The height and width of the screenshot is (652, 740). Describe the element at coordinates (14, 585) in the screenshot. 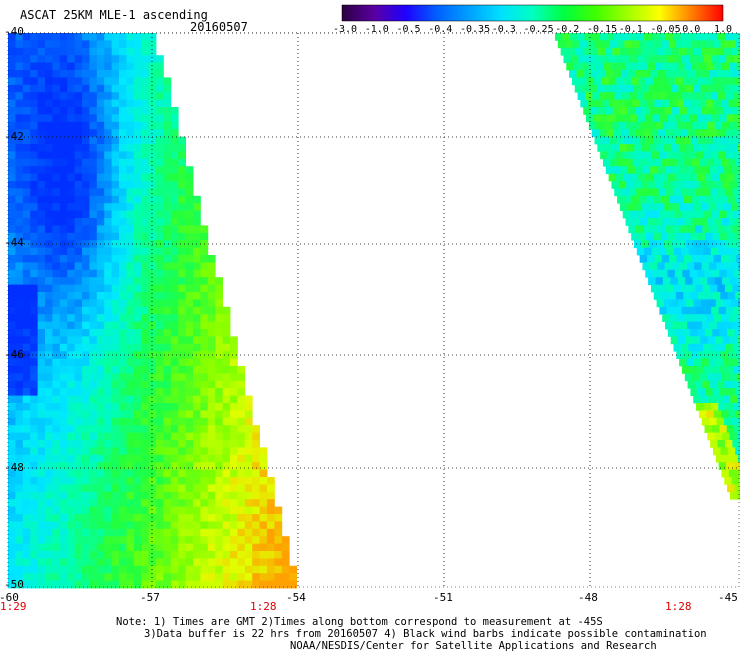

I see `lat-label-50: -50` at that location.